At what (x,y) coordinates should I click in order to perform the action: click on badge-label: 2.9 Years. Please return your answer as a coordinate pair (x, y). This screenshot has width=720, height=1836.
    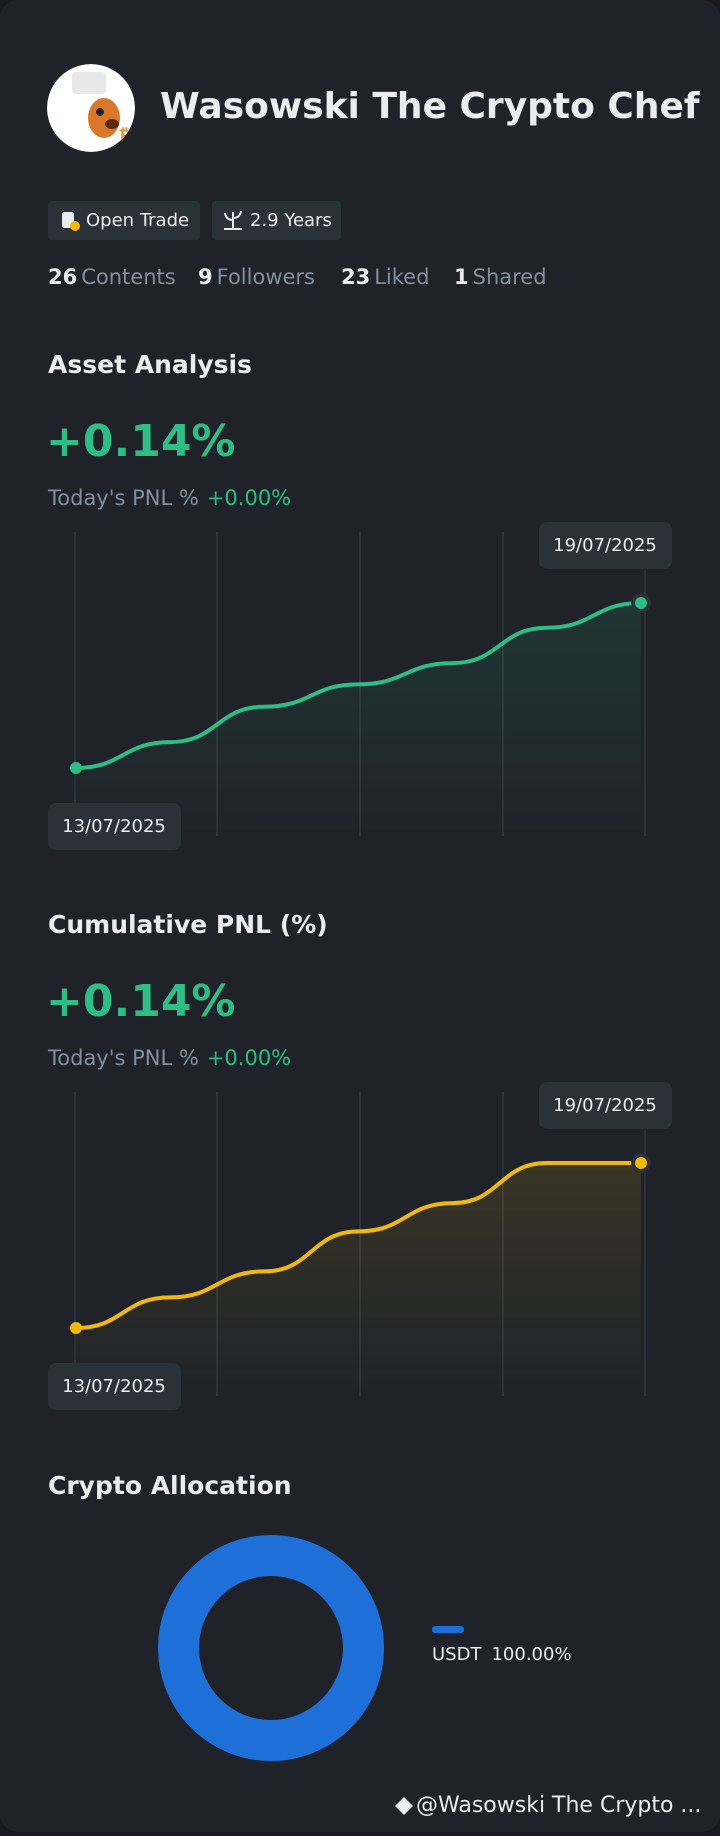
    Looking at the image, I should click on (291, 220).